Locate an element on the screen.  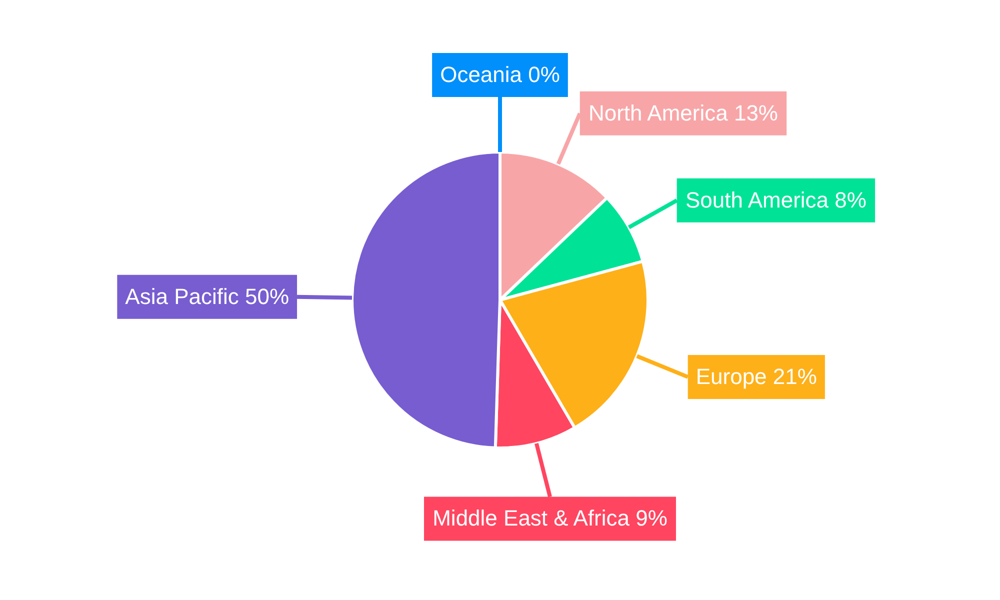
slice-label: Europe 21% is located at coordinates (756, 376).